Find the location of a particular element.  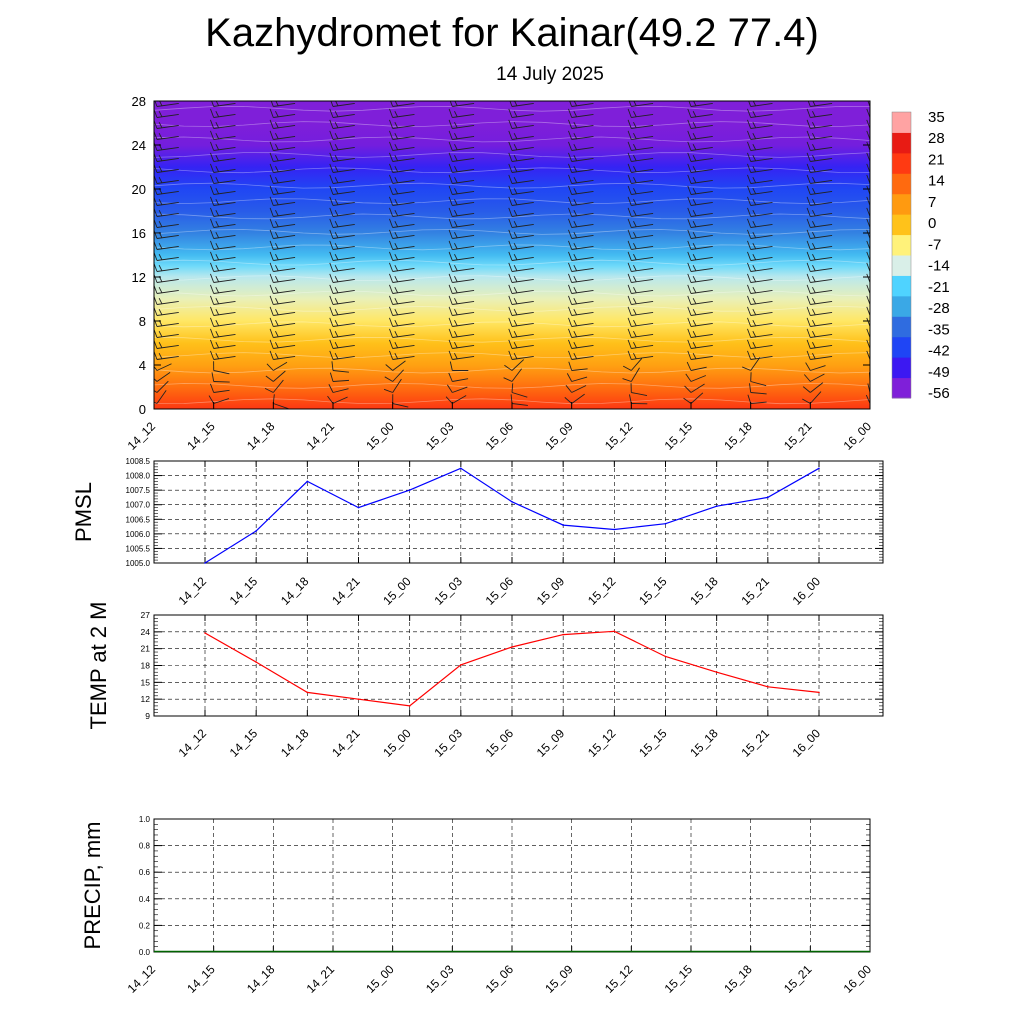

y-tick-label: 9 is located at coordinates (147, 716).